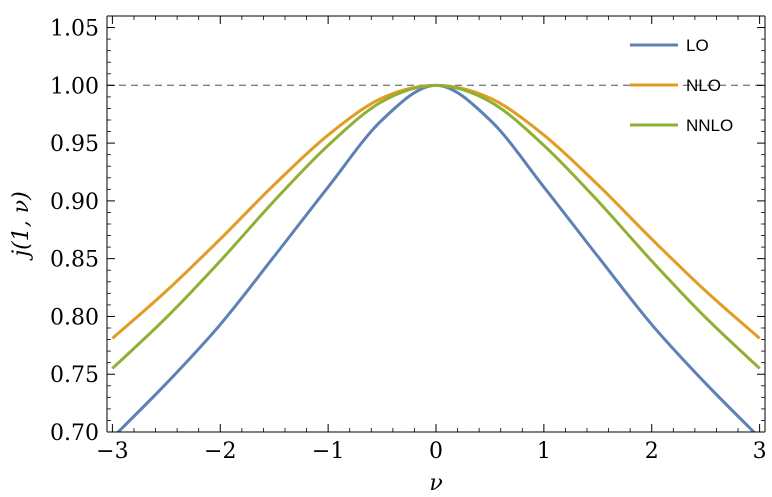 This screenshot has height=497, width=772. What do you see at coordinates (436, 451) in the screenshot?
I see `x-tick-label: 0` at bounding box center [436, 451].